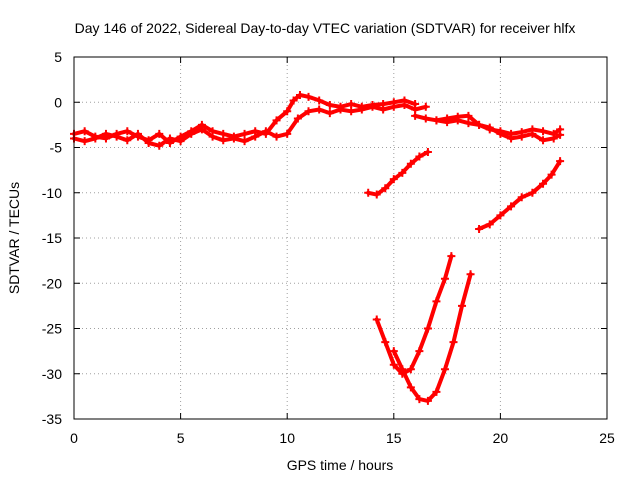 This screenshot has width=640, height=480. I want to click on x-tick-label-5: 25, so click(607, 438).